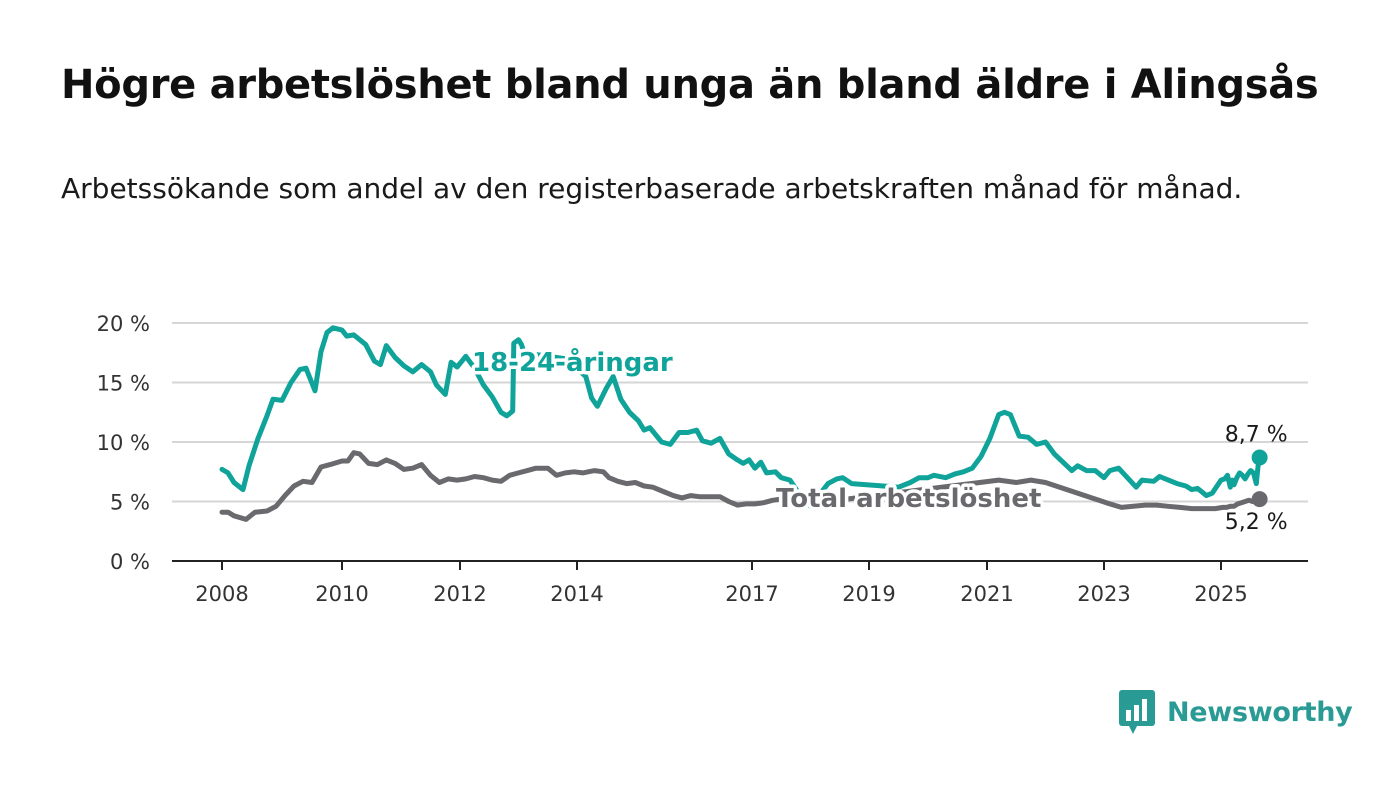 The height and width of the screenshot is (794, 1400). Describe the element at coordinates (751, 594) in the screenshot. I see `x-tick-label: 2017` at that location.